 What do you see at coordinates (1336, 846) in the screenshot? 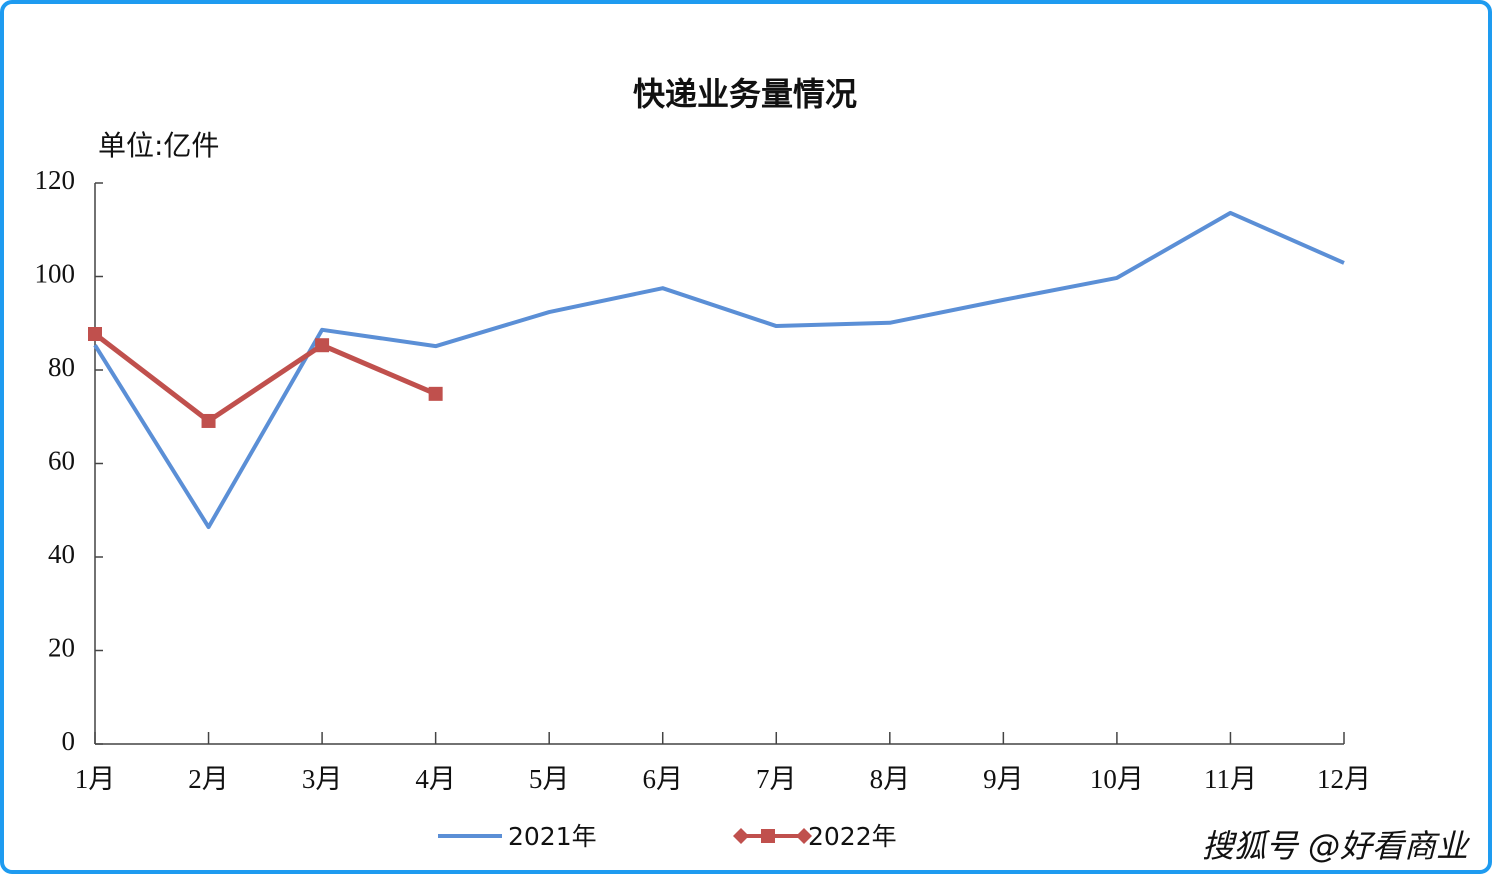
I see `watermark: 搜狐号 @好看商业` at bounding box center [1336, 846].